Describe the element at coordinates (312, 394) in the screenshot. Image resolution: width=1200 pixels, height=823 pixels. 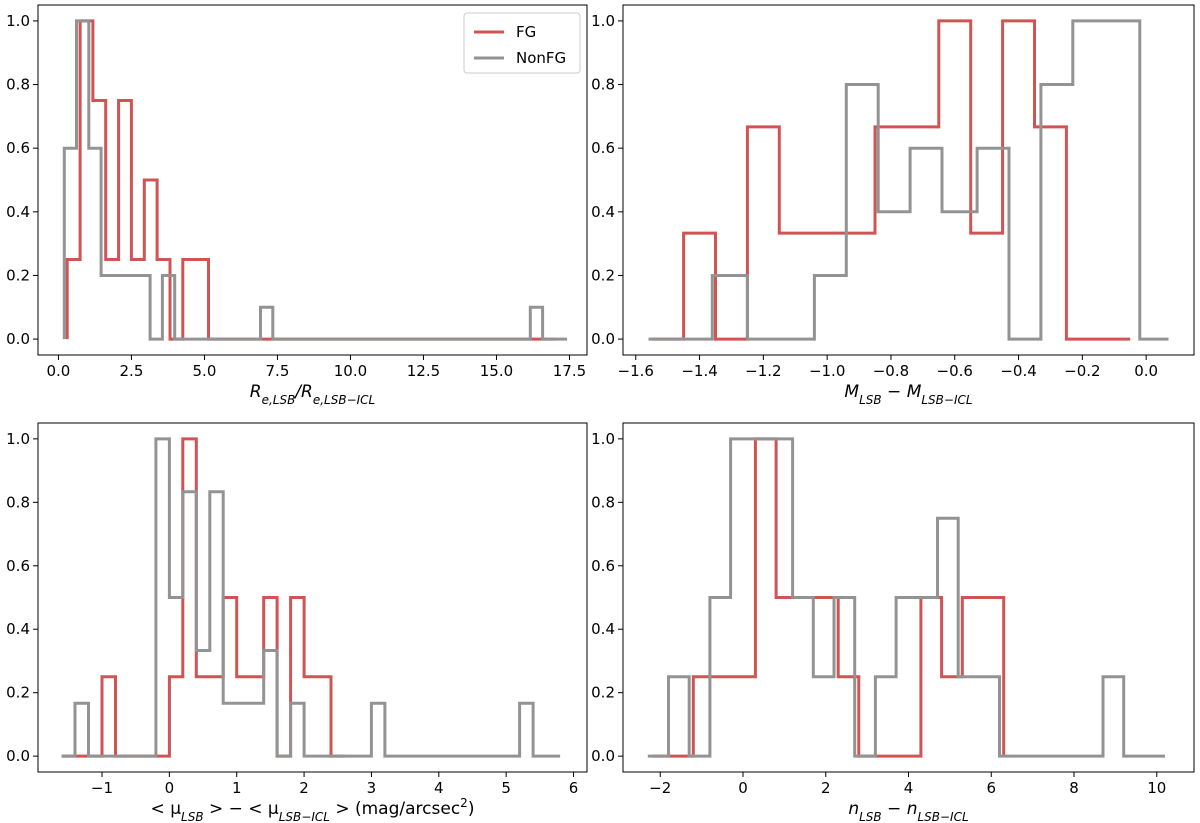
I see `x-axis-label: Re,LSB/Re,LSB−ICL` at that location.